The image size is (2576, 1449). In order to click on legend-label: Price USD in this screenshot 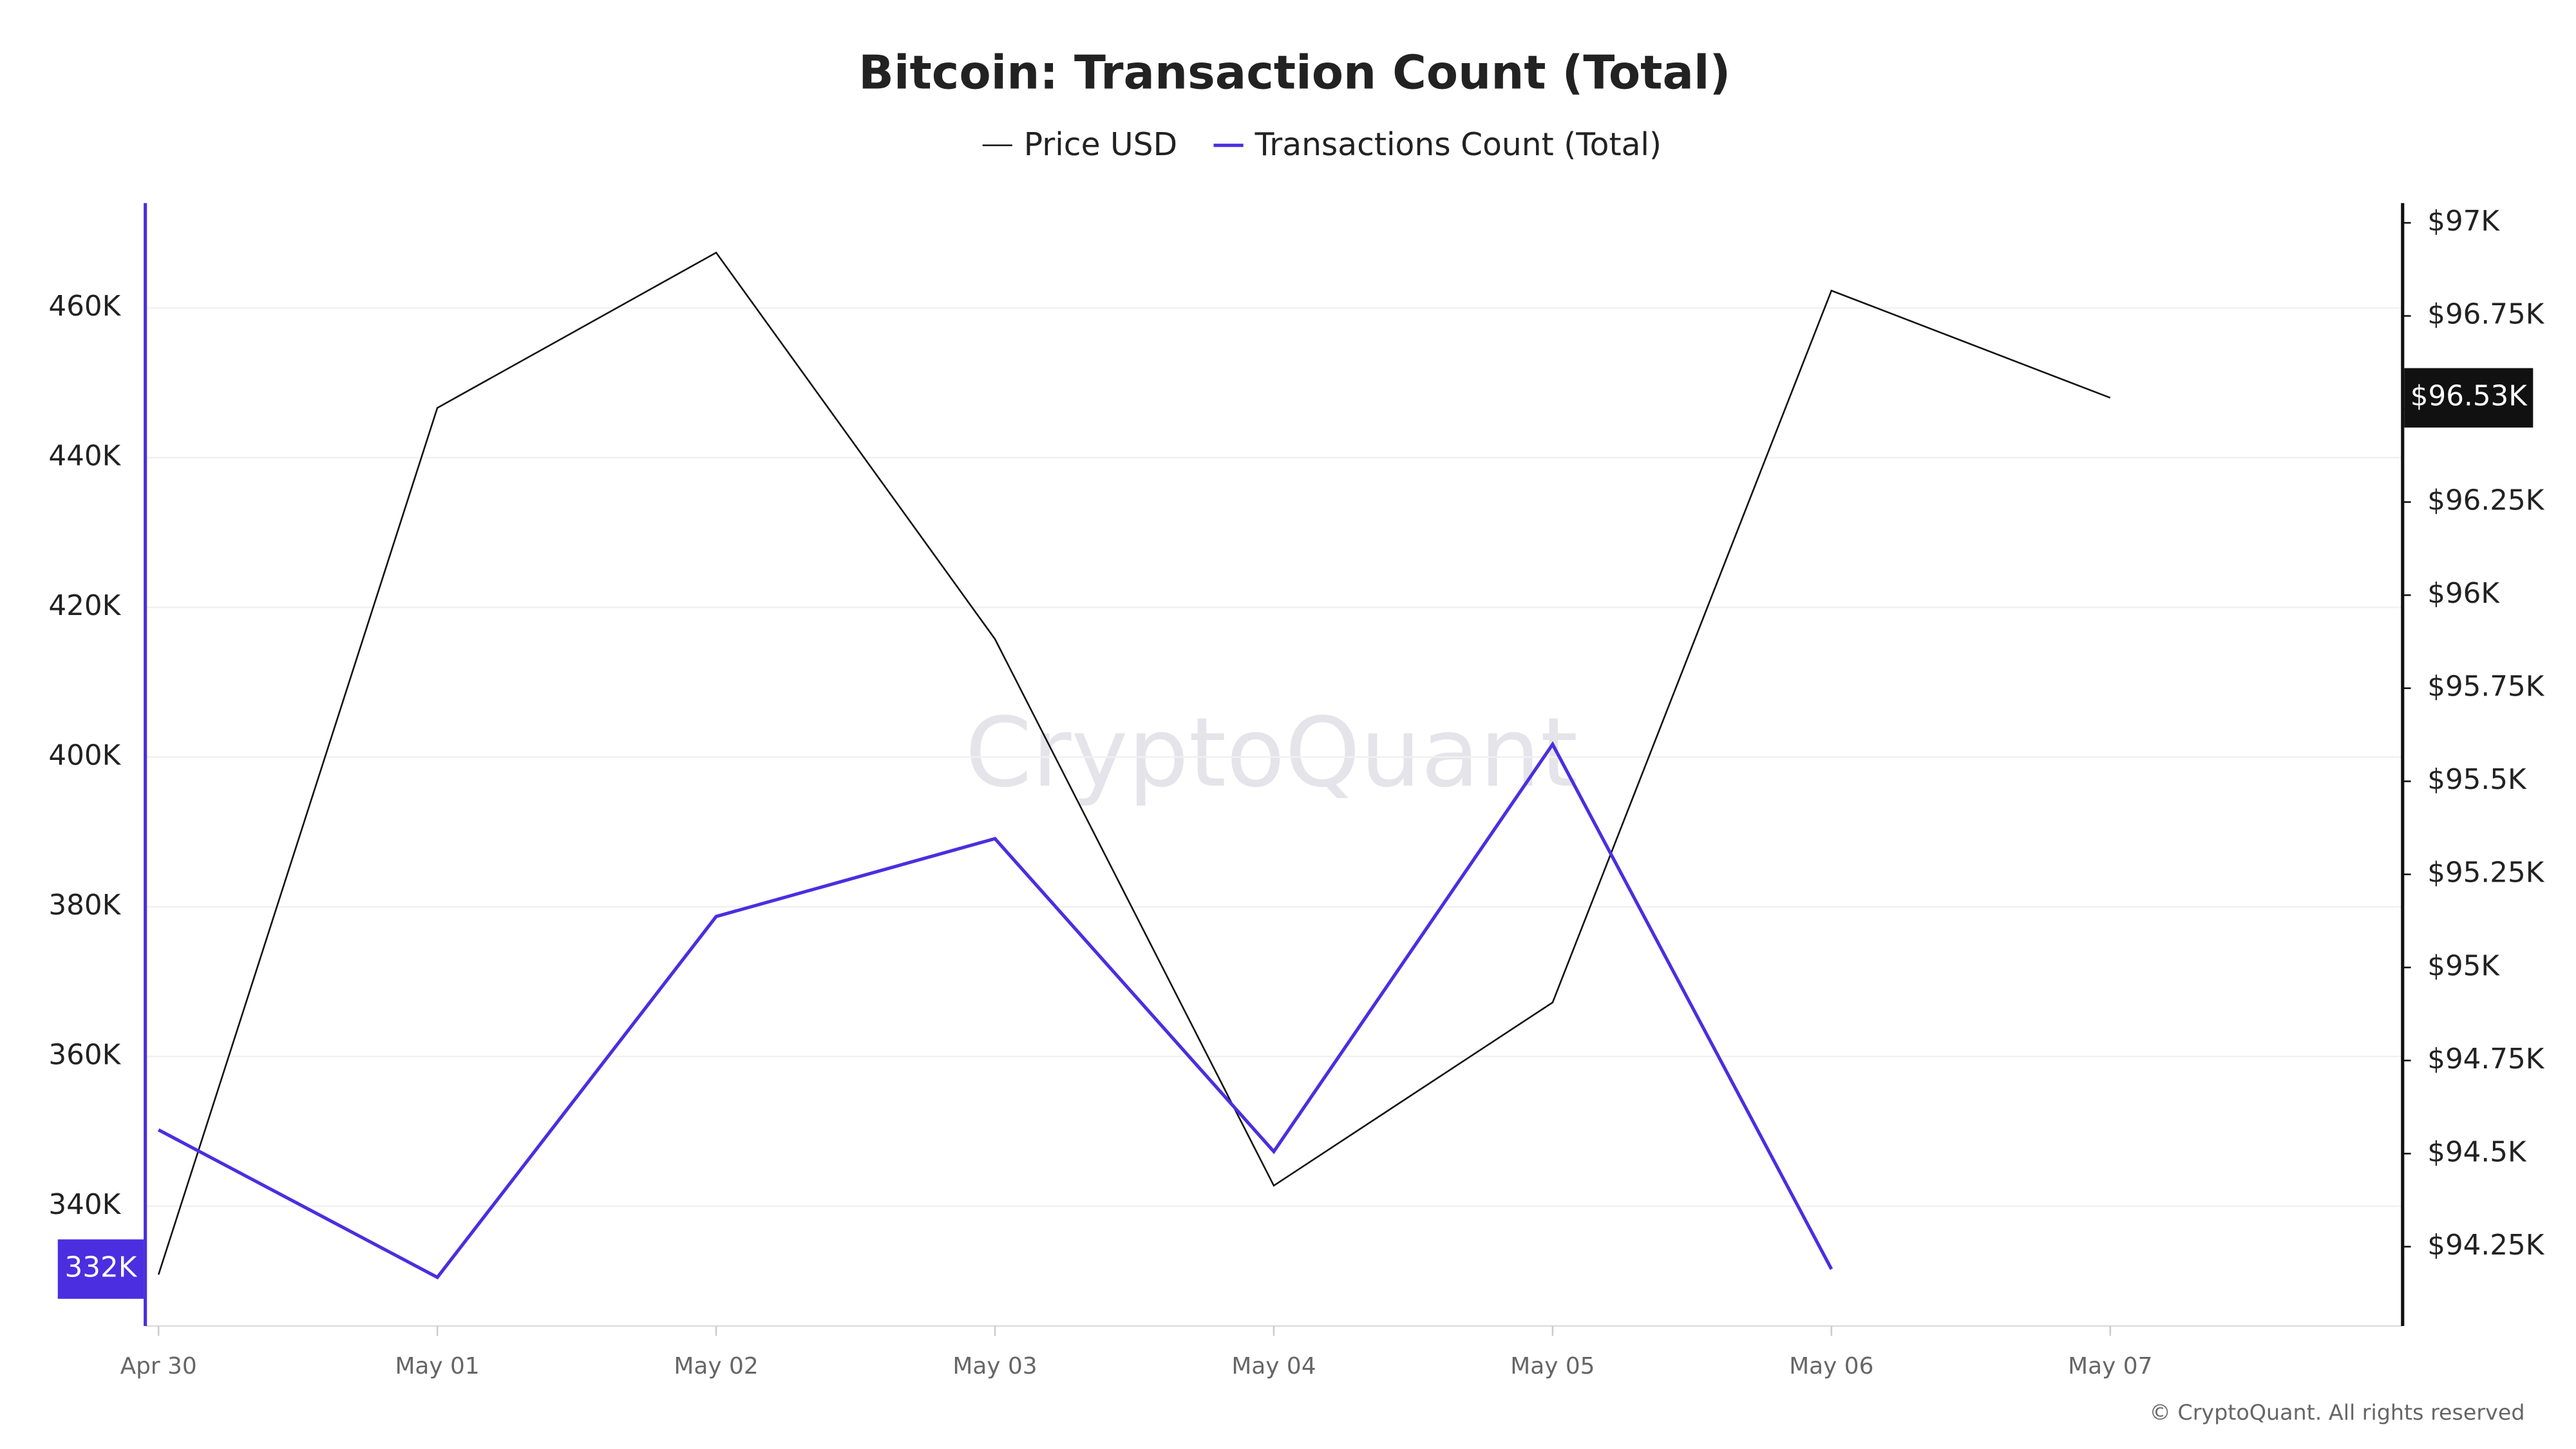, I will do `click(1100, 145)`.